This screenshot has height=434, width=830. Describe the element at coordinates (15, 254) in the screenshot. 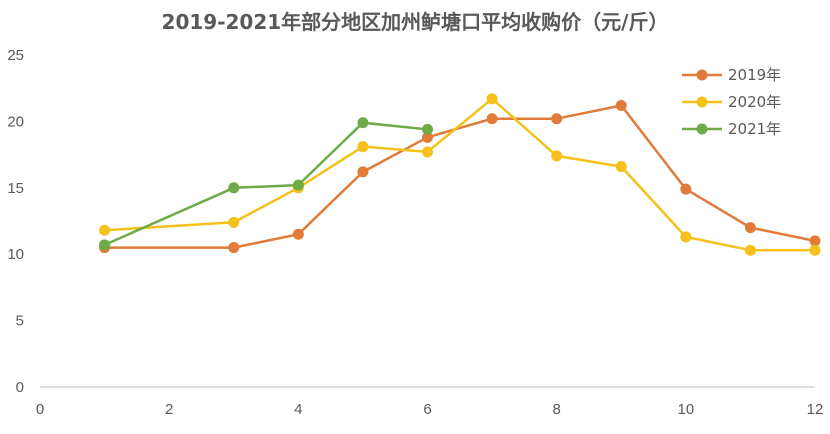

I see `y-tick-label: 10` at that location.